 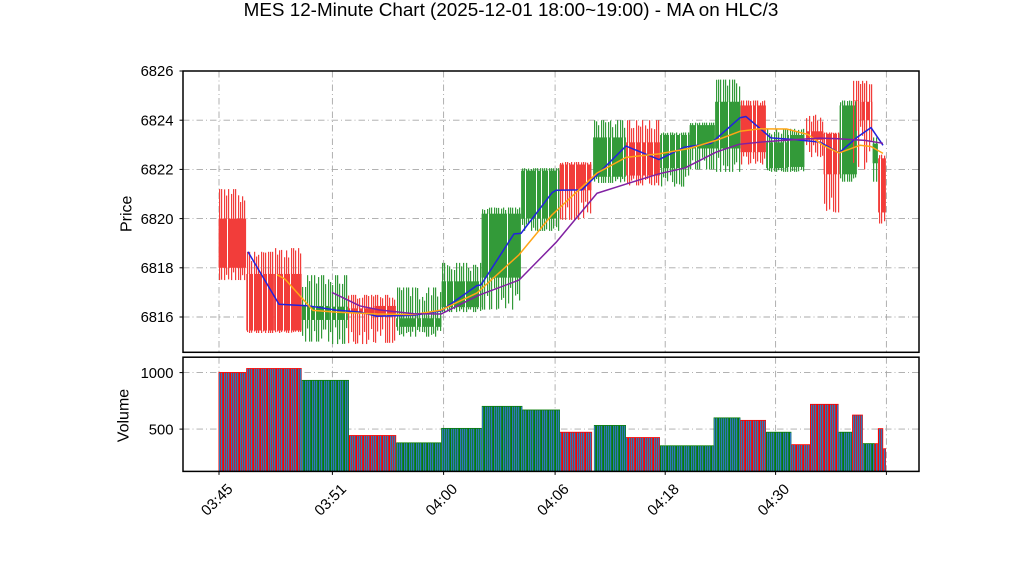 What do you see at coordinates (124, 415) in the screenshot?
I see `svg-text: Volume` at bounding box center [124, 415].